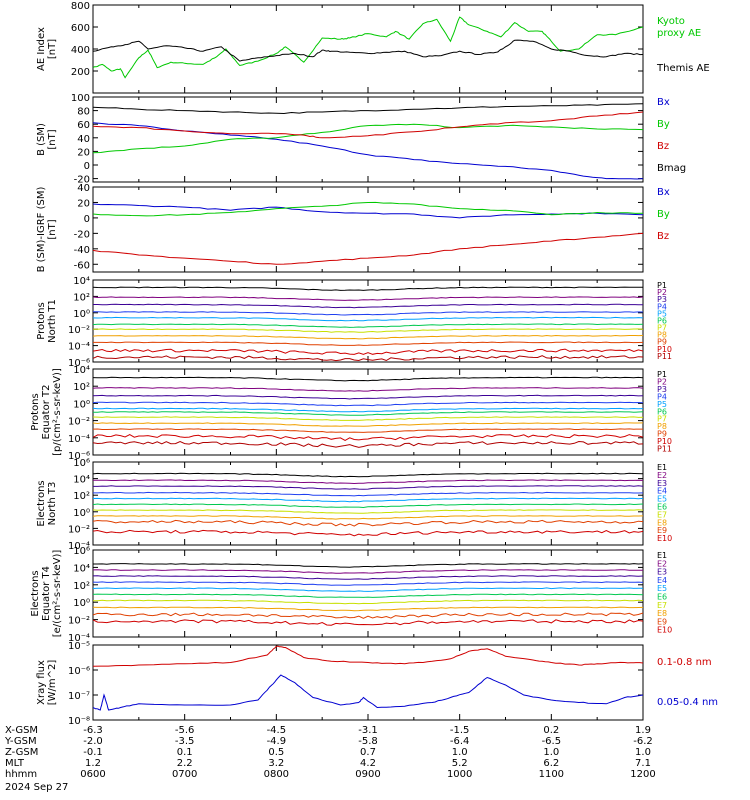  I want to click on legend-entry: 0.05-0.4 nm, so click(687, 702).